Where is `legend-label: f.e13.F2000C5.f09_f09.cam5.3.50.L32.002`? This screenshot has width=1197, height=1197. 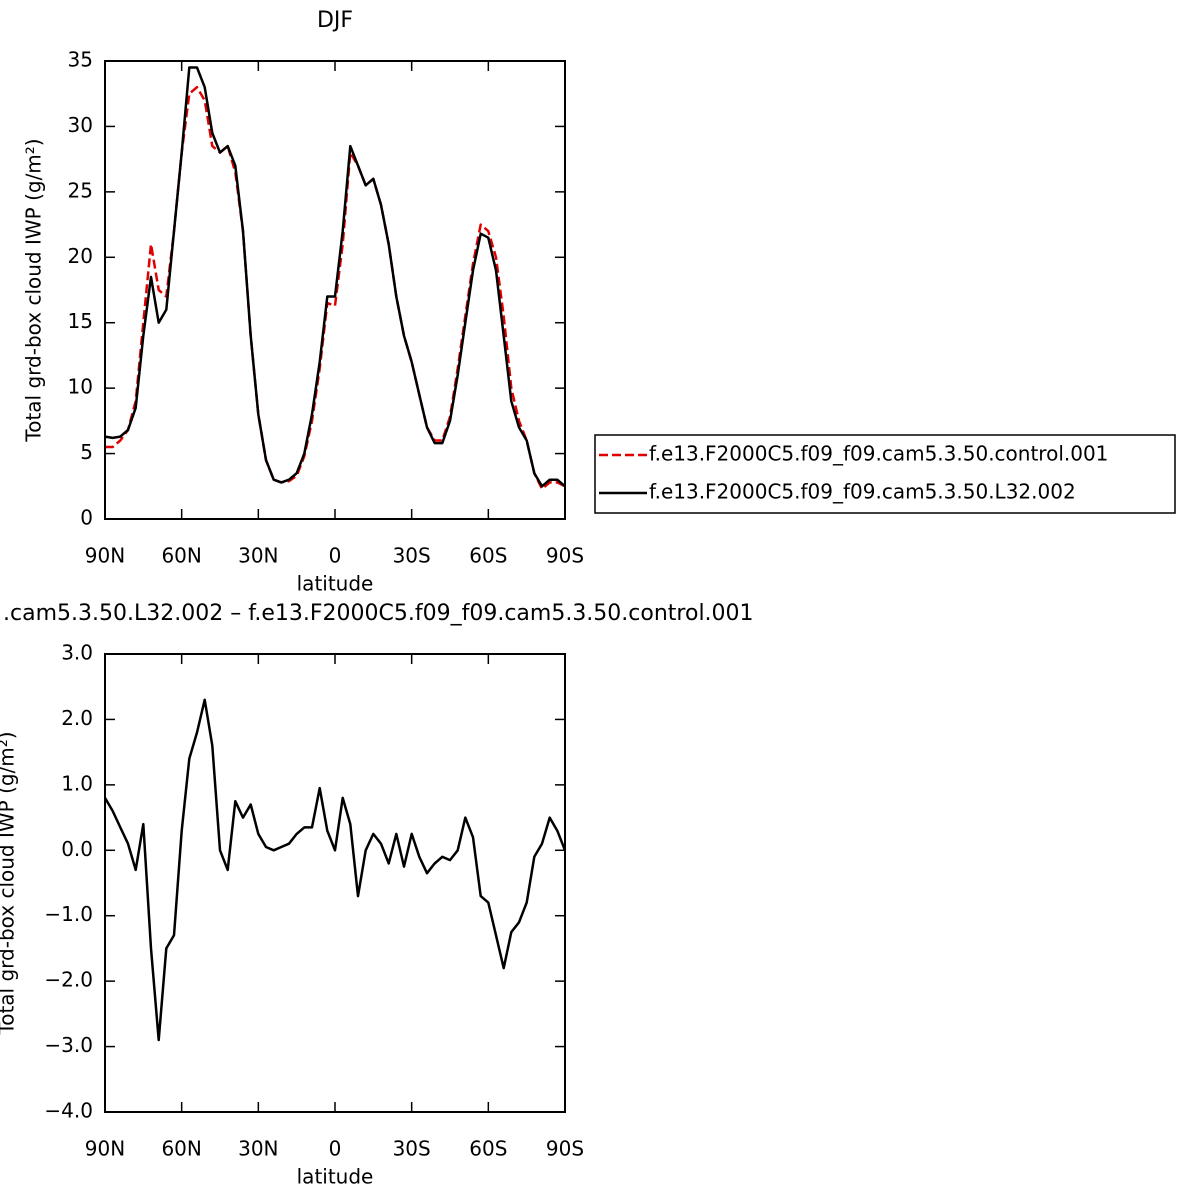 legend-label: f.e13.F2000C5.f09_f09.cam5.3.50.L32.002 is located at coordinates (862, 492).